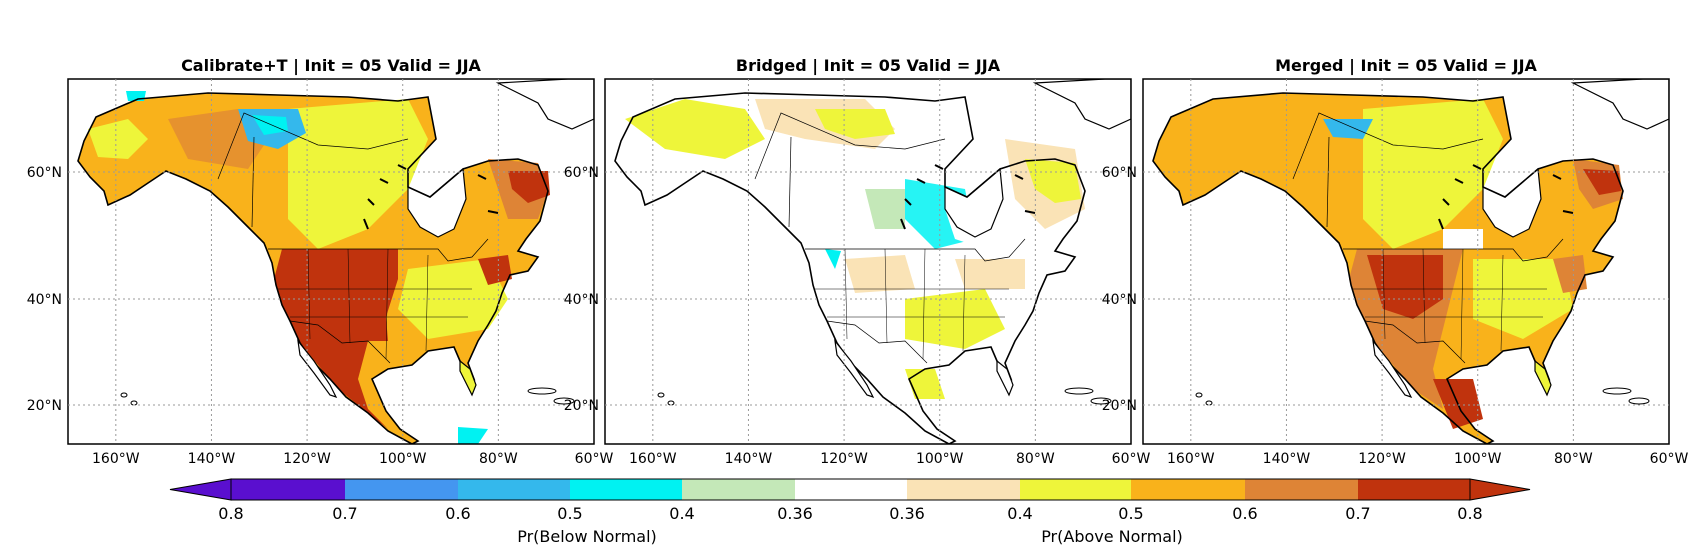 This screenshot has width=1700, height=550. What do you see at coordinates (1500, 489) in the screenshot?
I see `colorbar-extend-high` at bounding box center [1500, 489].